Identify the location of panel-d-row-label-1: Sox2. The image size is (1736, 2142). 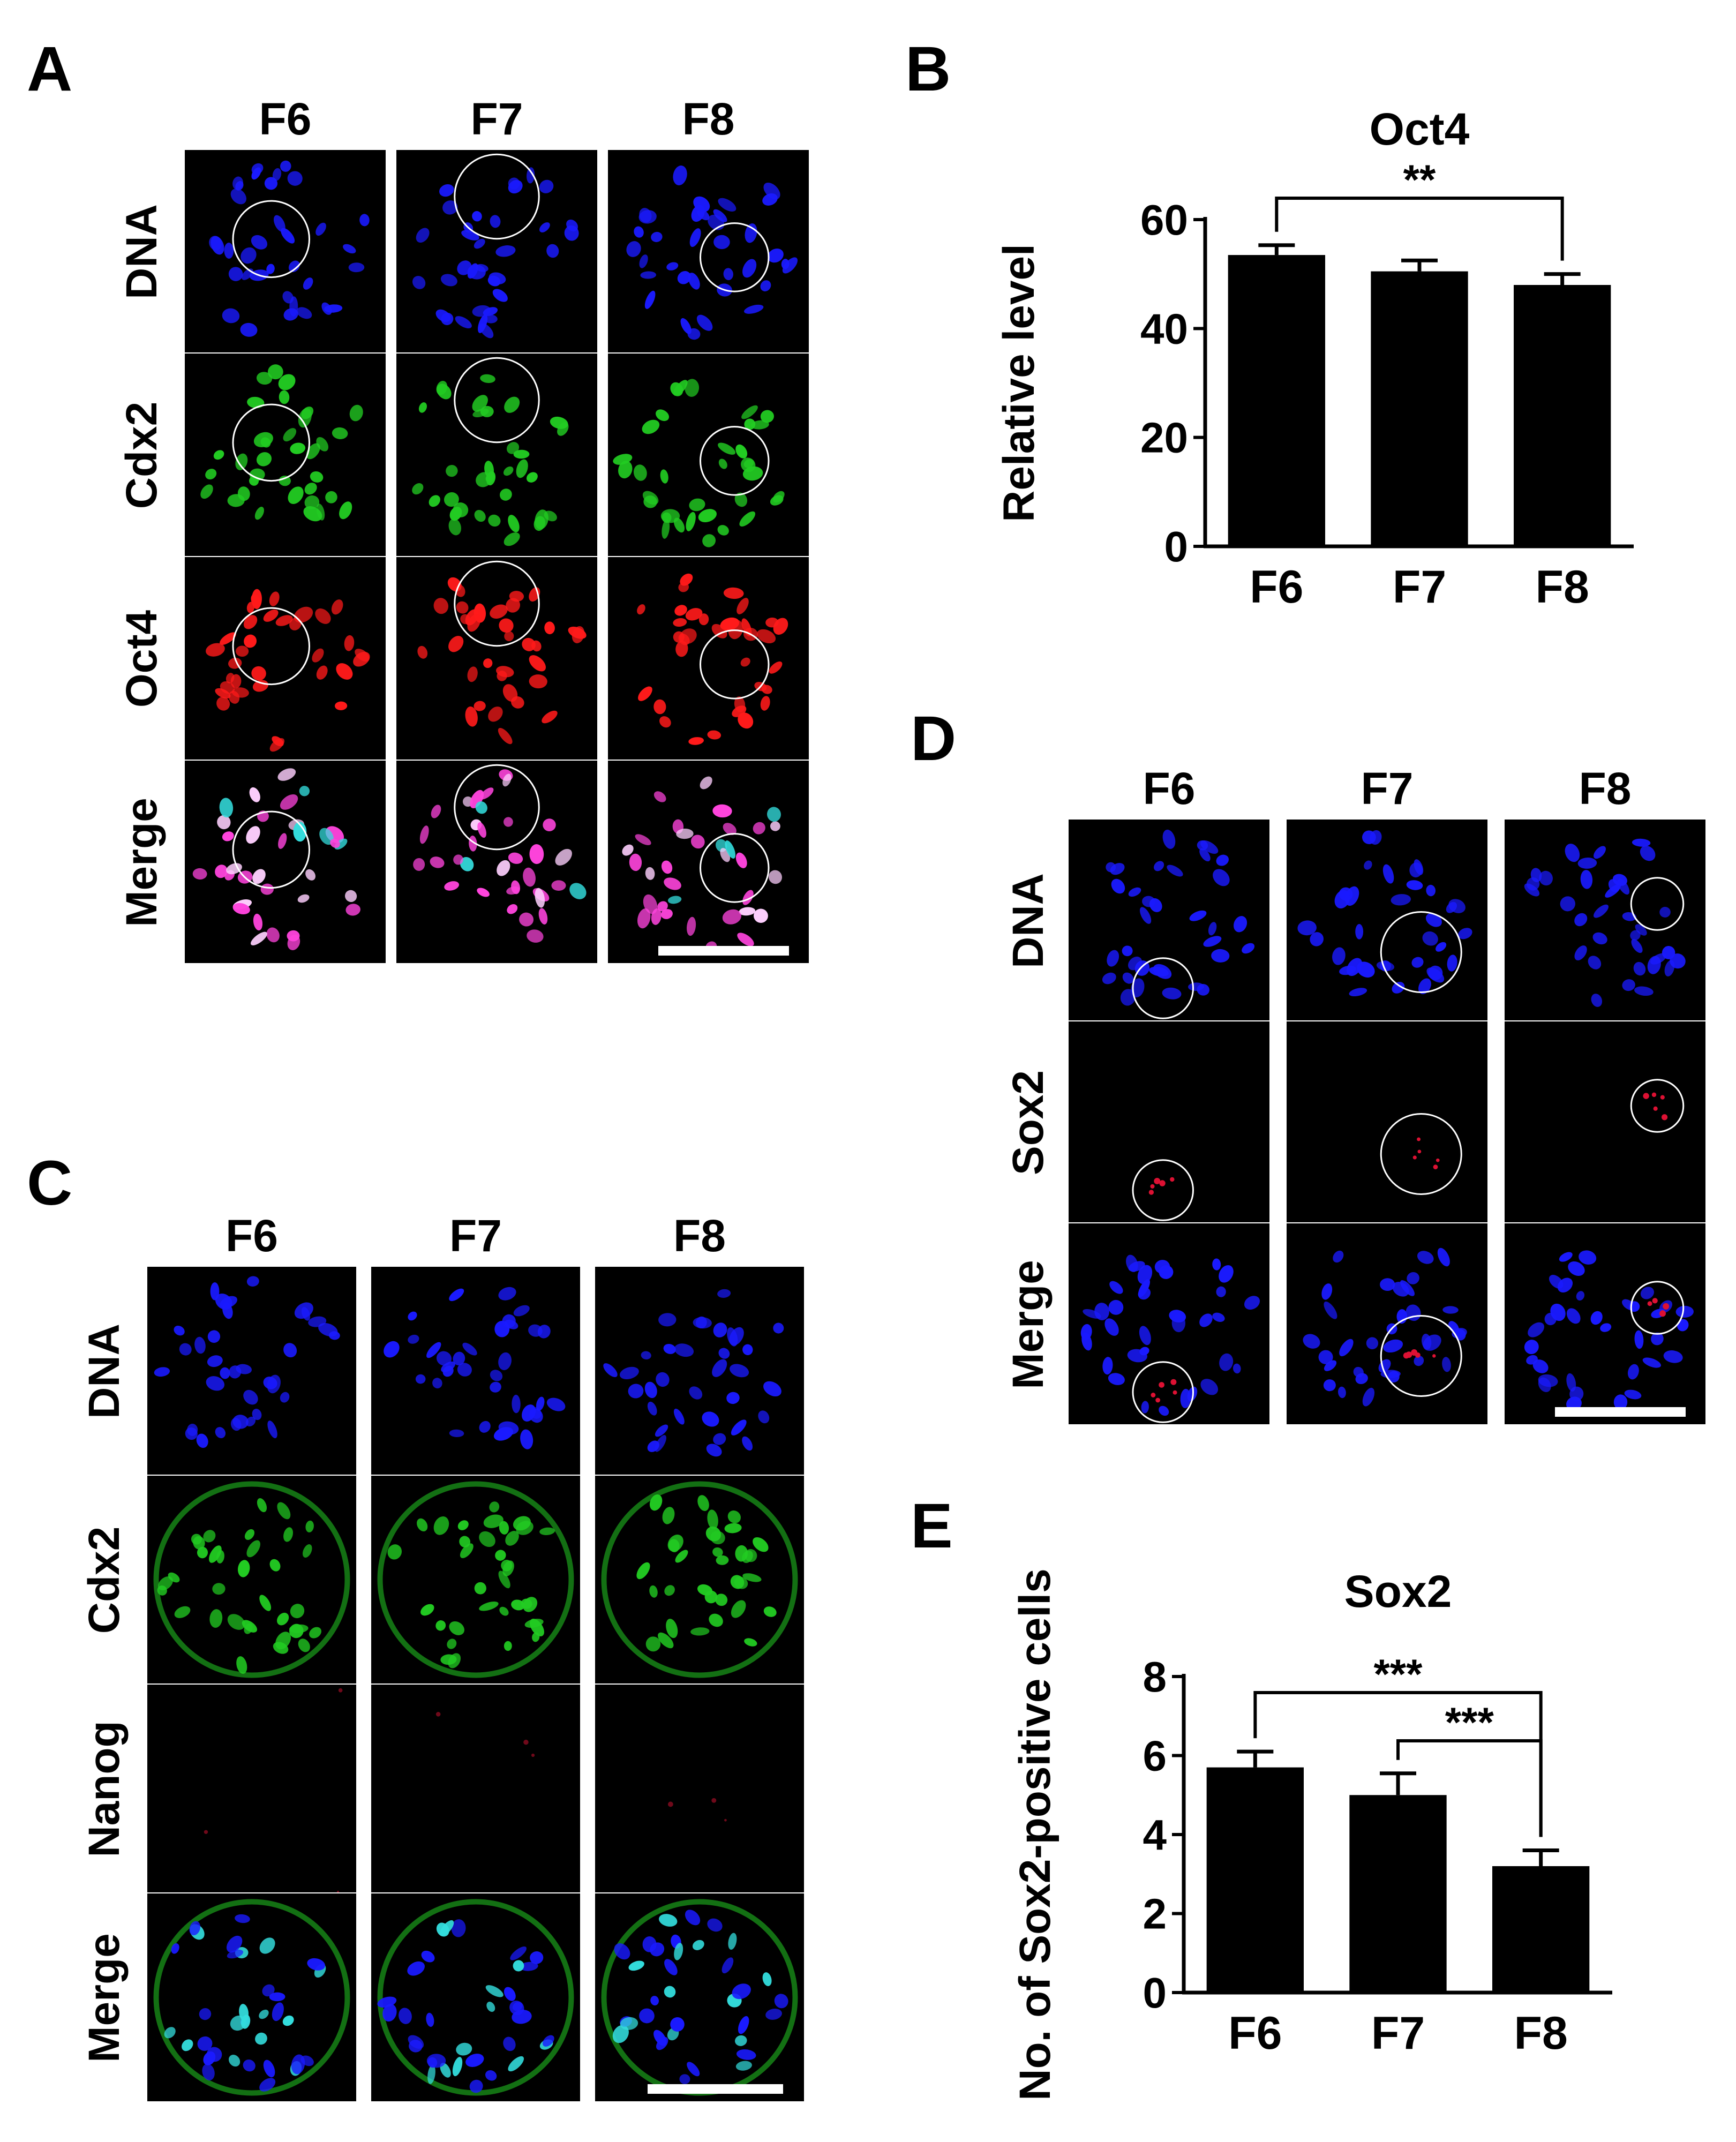
(1028, 1122).